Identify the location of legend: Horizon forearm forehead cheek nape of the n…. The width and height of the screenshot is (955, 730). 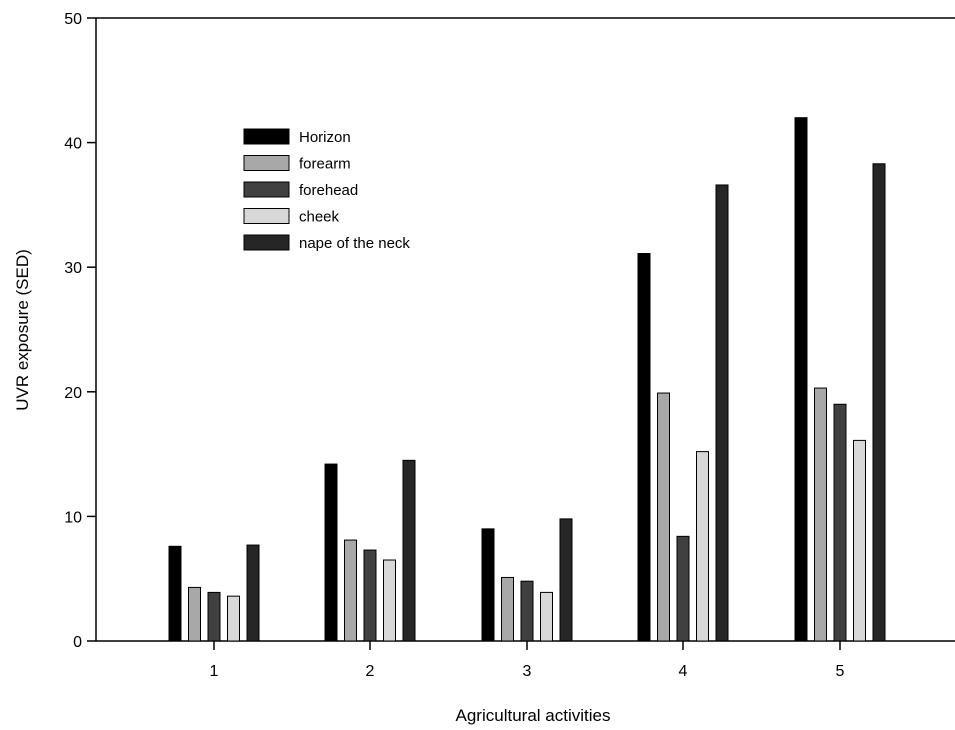
(326, 190).